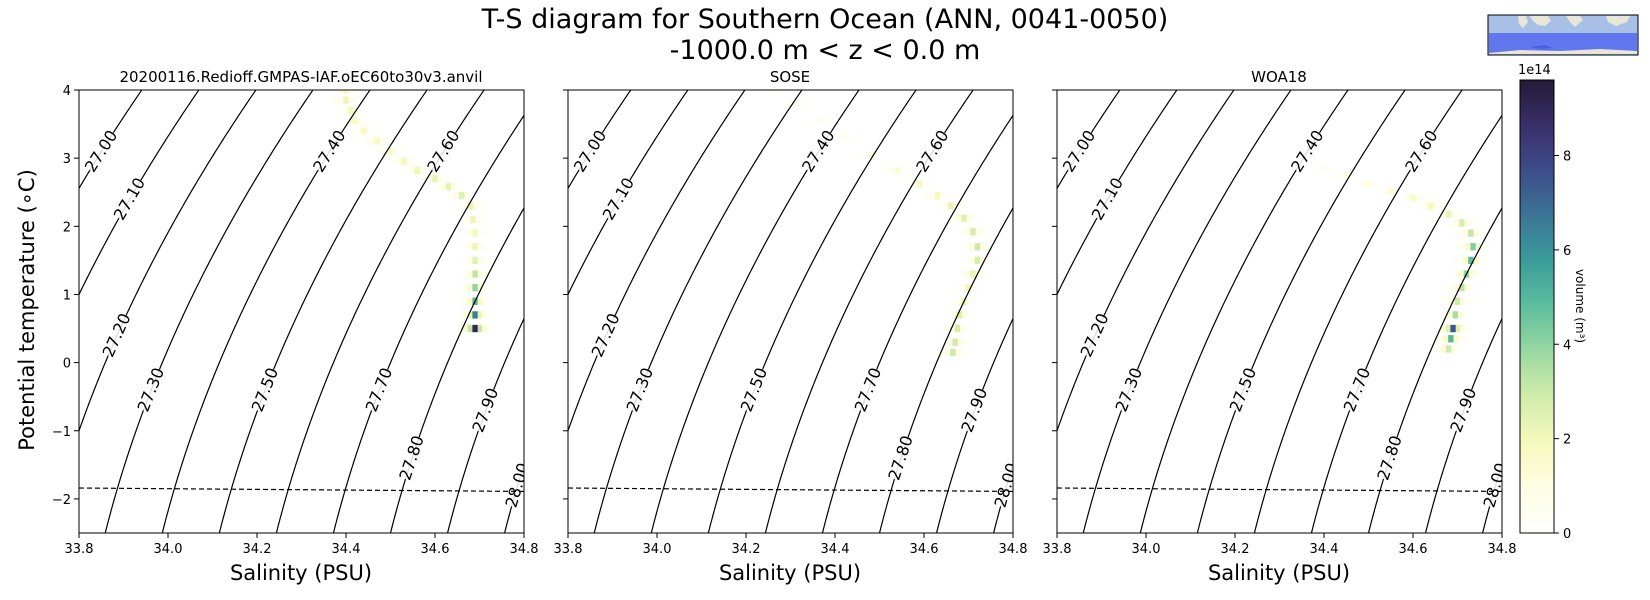  Describe the element at coordinates (1463, 410) in the screenshot. I see `contour-label: 27.90` at that location.